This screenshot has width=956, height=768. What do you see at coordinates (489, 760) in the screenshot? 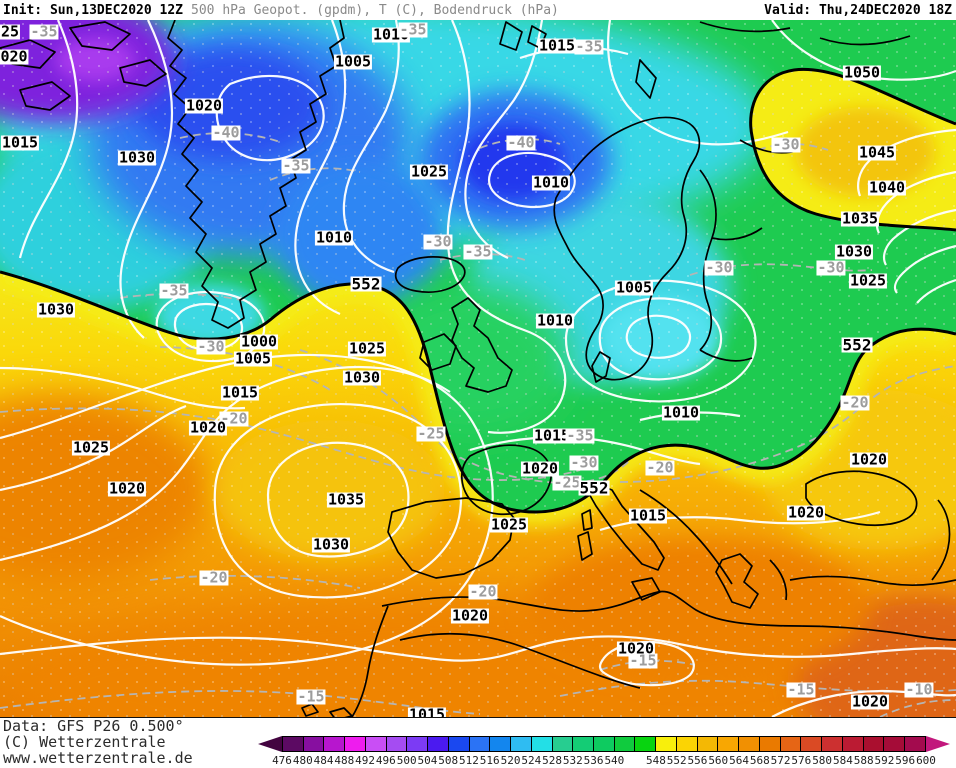
I see `colorbar-tick: 516` at bounding box center [489, 760].